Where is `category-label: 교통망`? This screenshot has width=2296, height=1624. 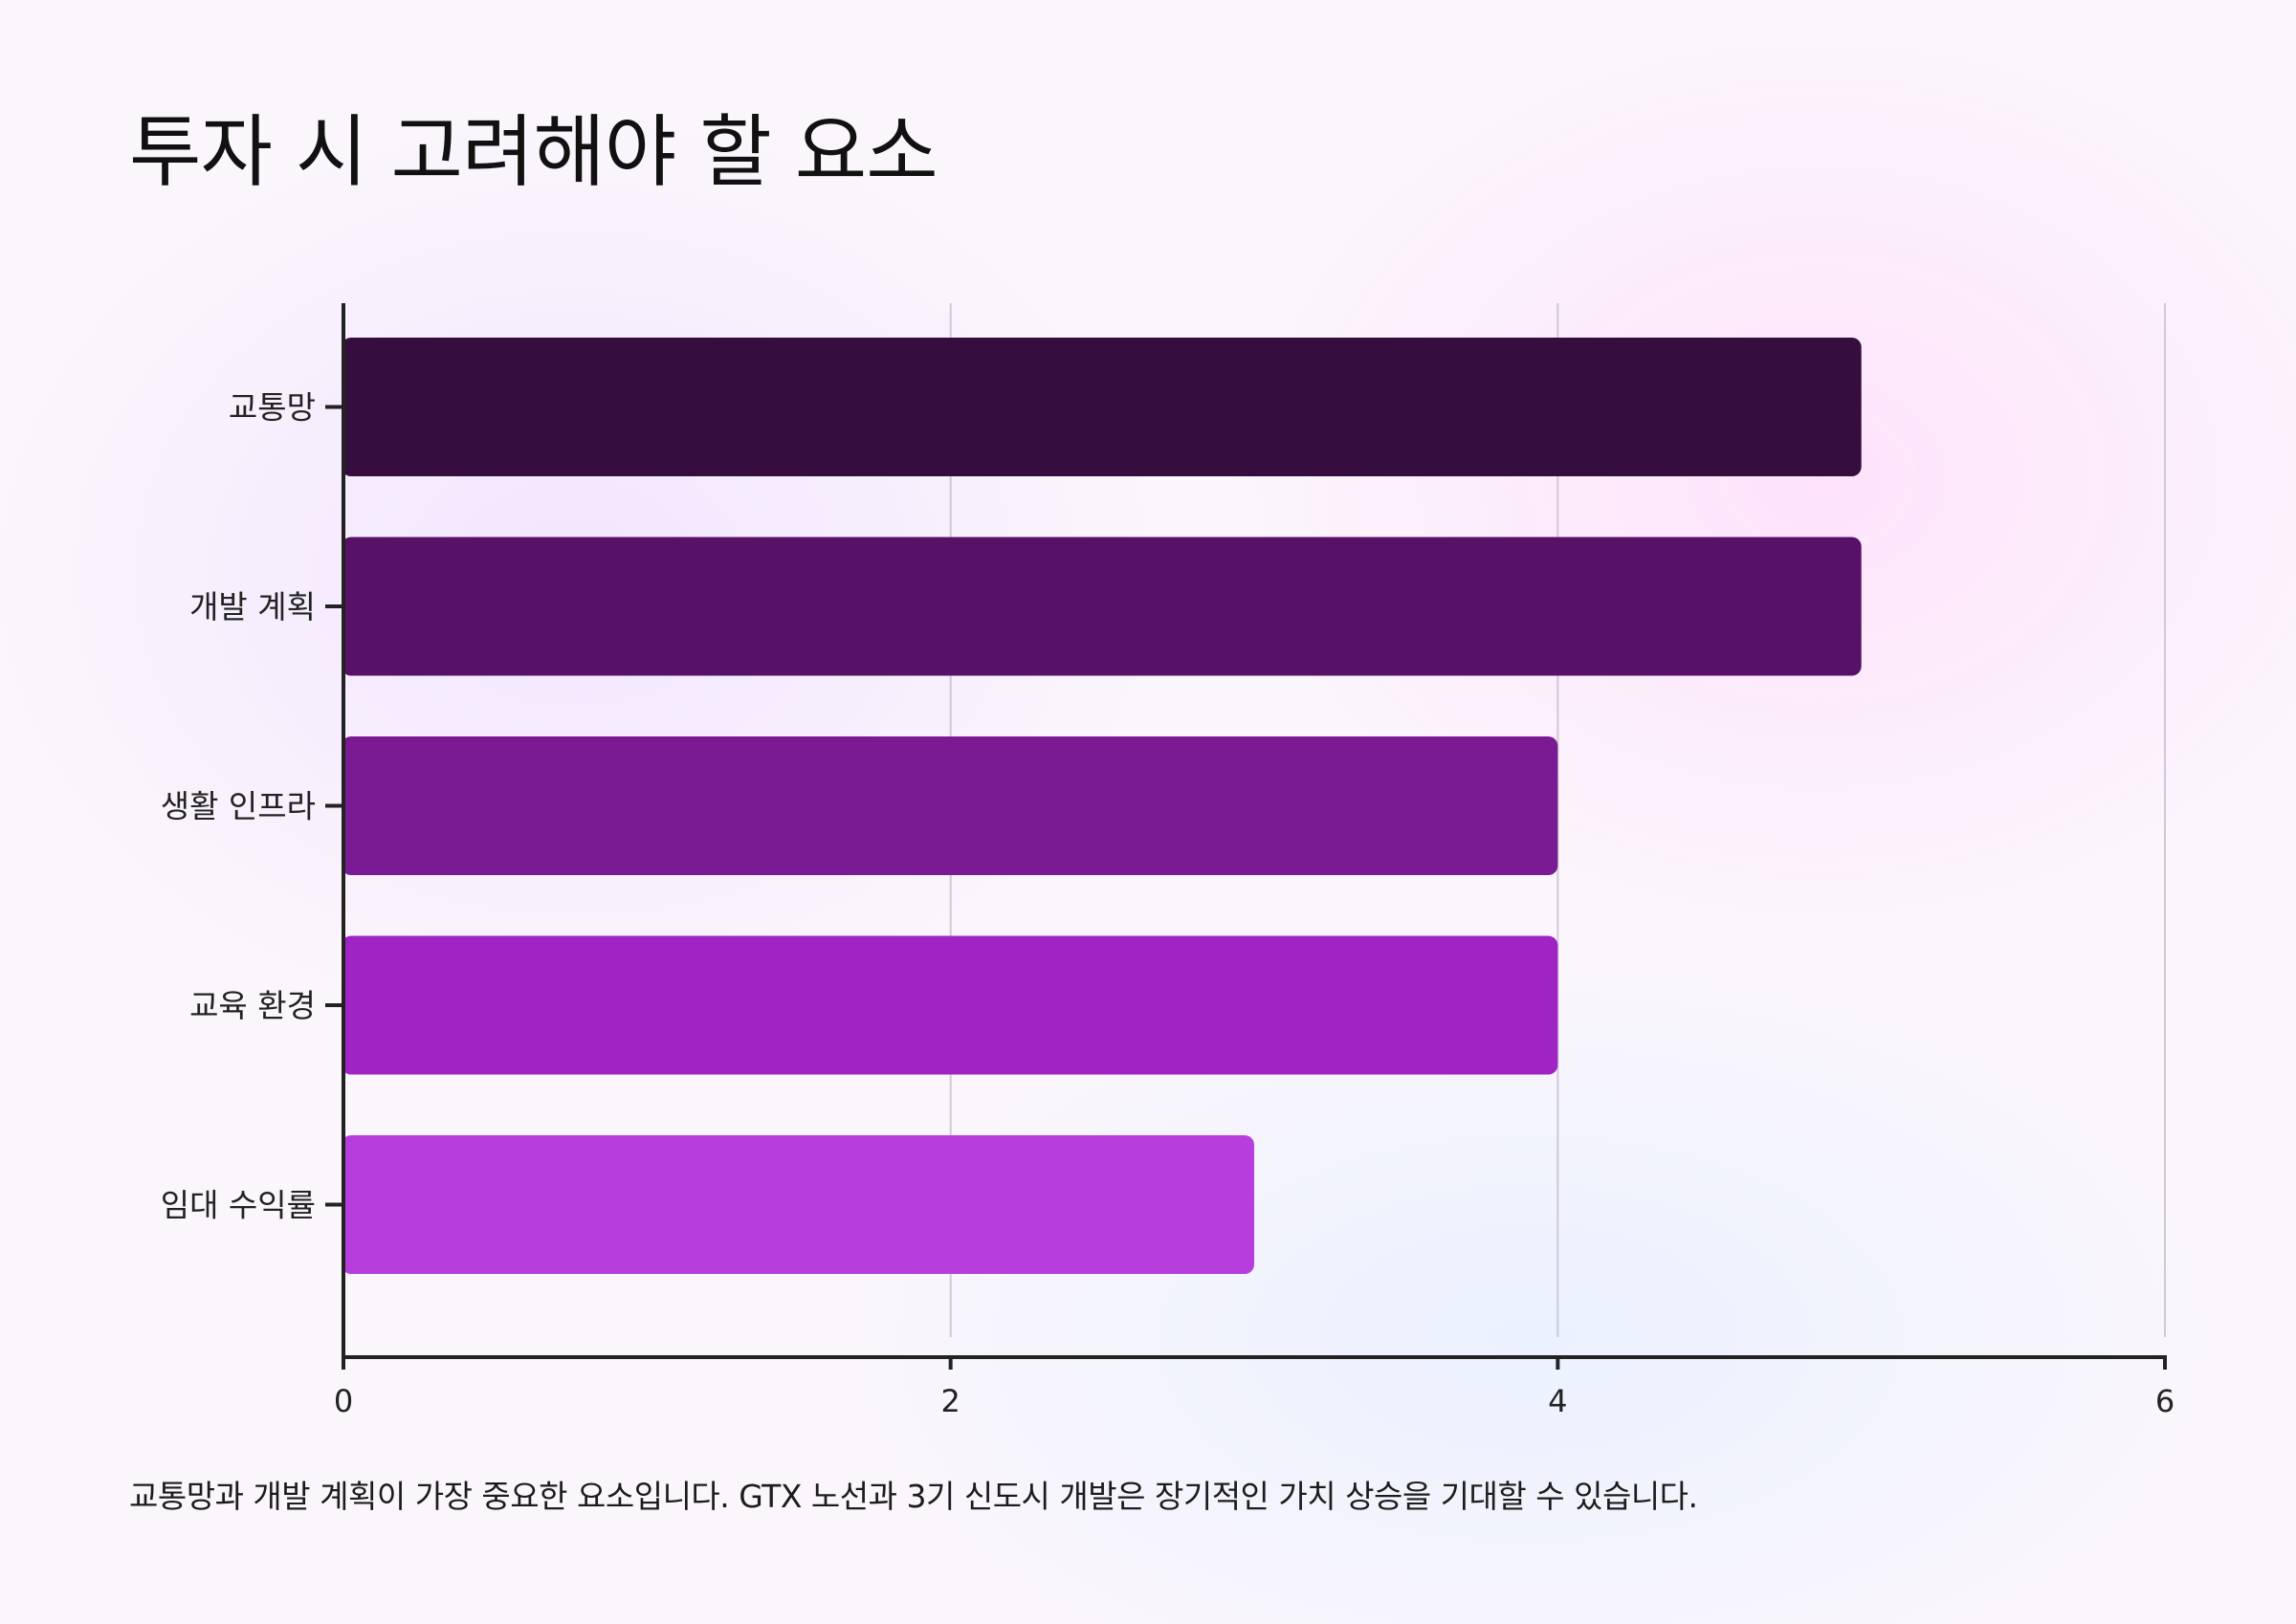 category-label: 교통망 is located at coordinates (273, 408).